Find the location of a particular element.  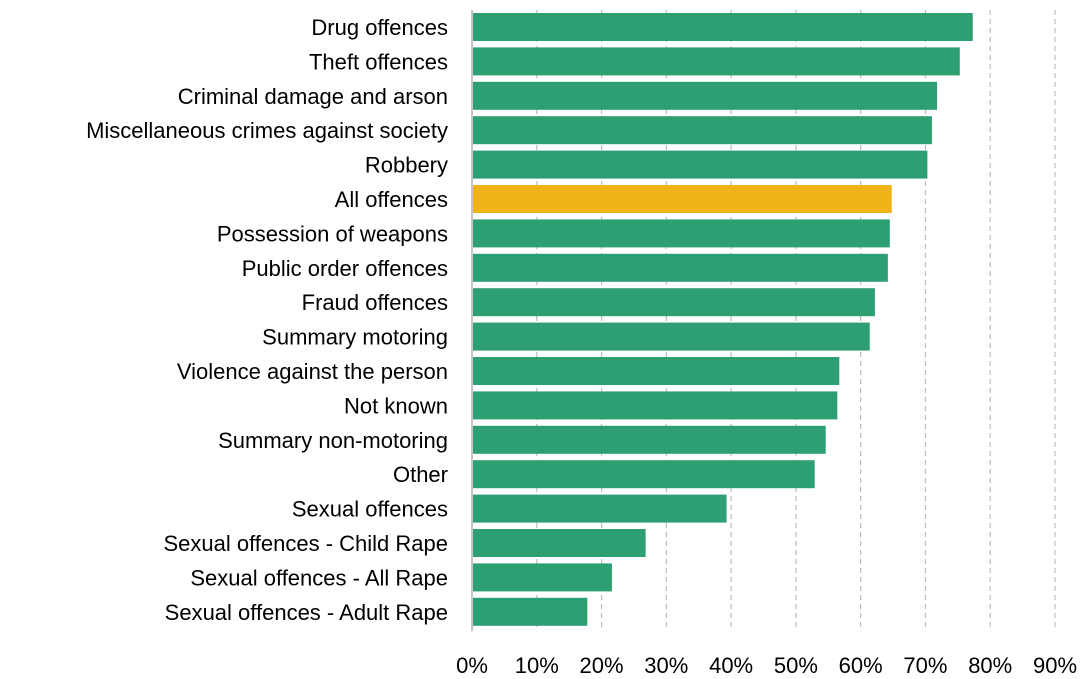

x-tick-label: 80% is located at coordinates (990, 665).